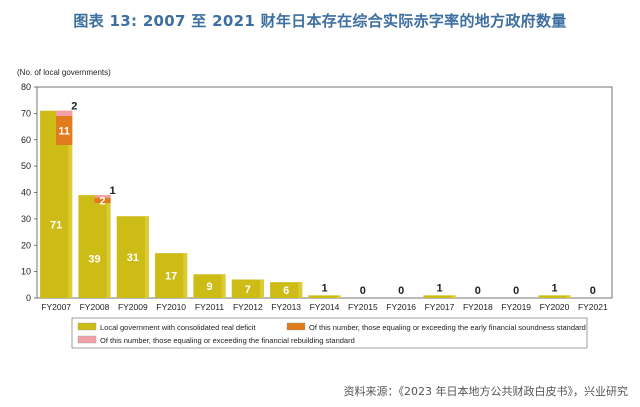 This screenshot has height=407, width=640. What do you see at coordinates (248, 307) in the screenshot?
I see `x-tick-label: FY2012` at bounding box center [248, 307].